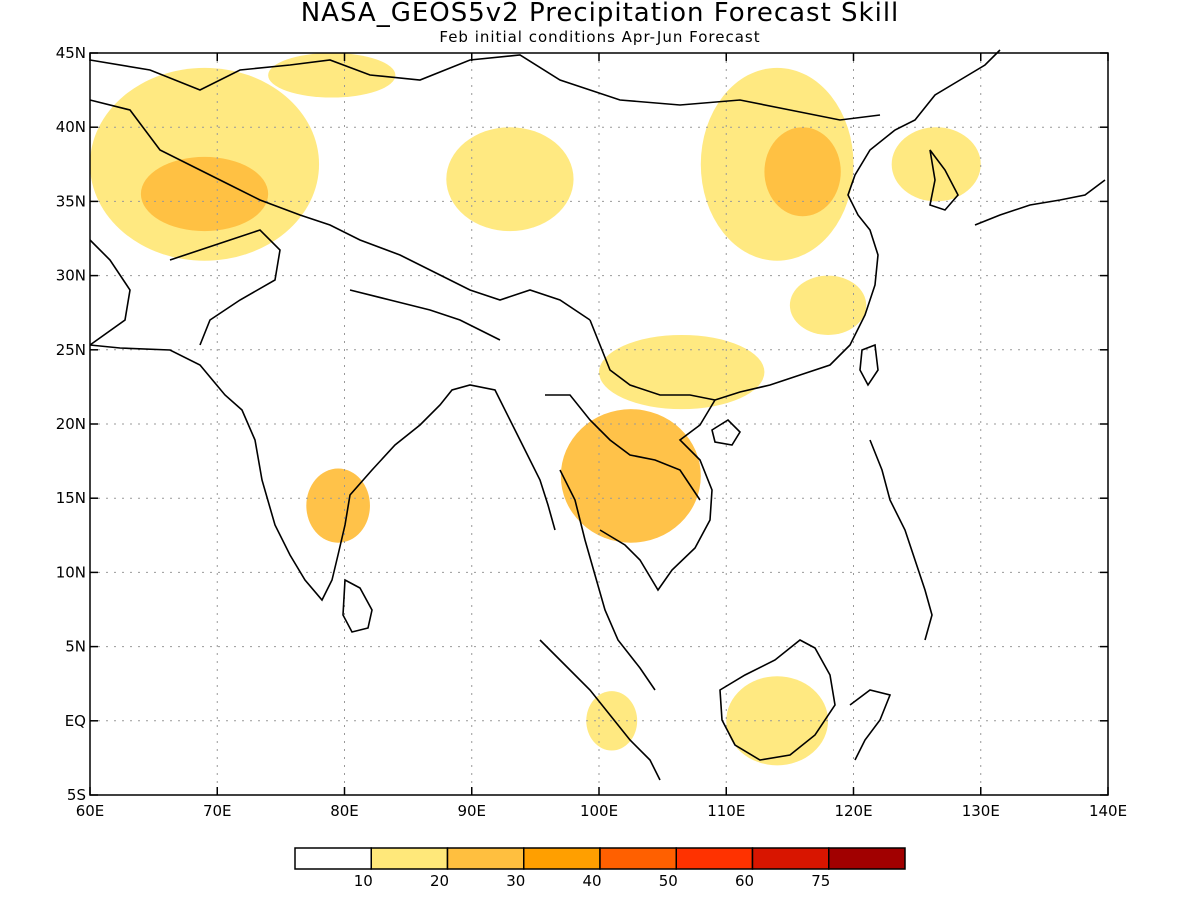 This screenshot has width=1200, height=900. I want to click on lat-label: 5S, so click(76, 795).